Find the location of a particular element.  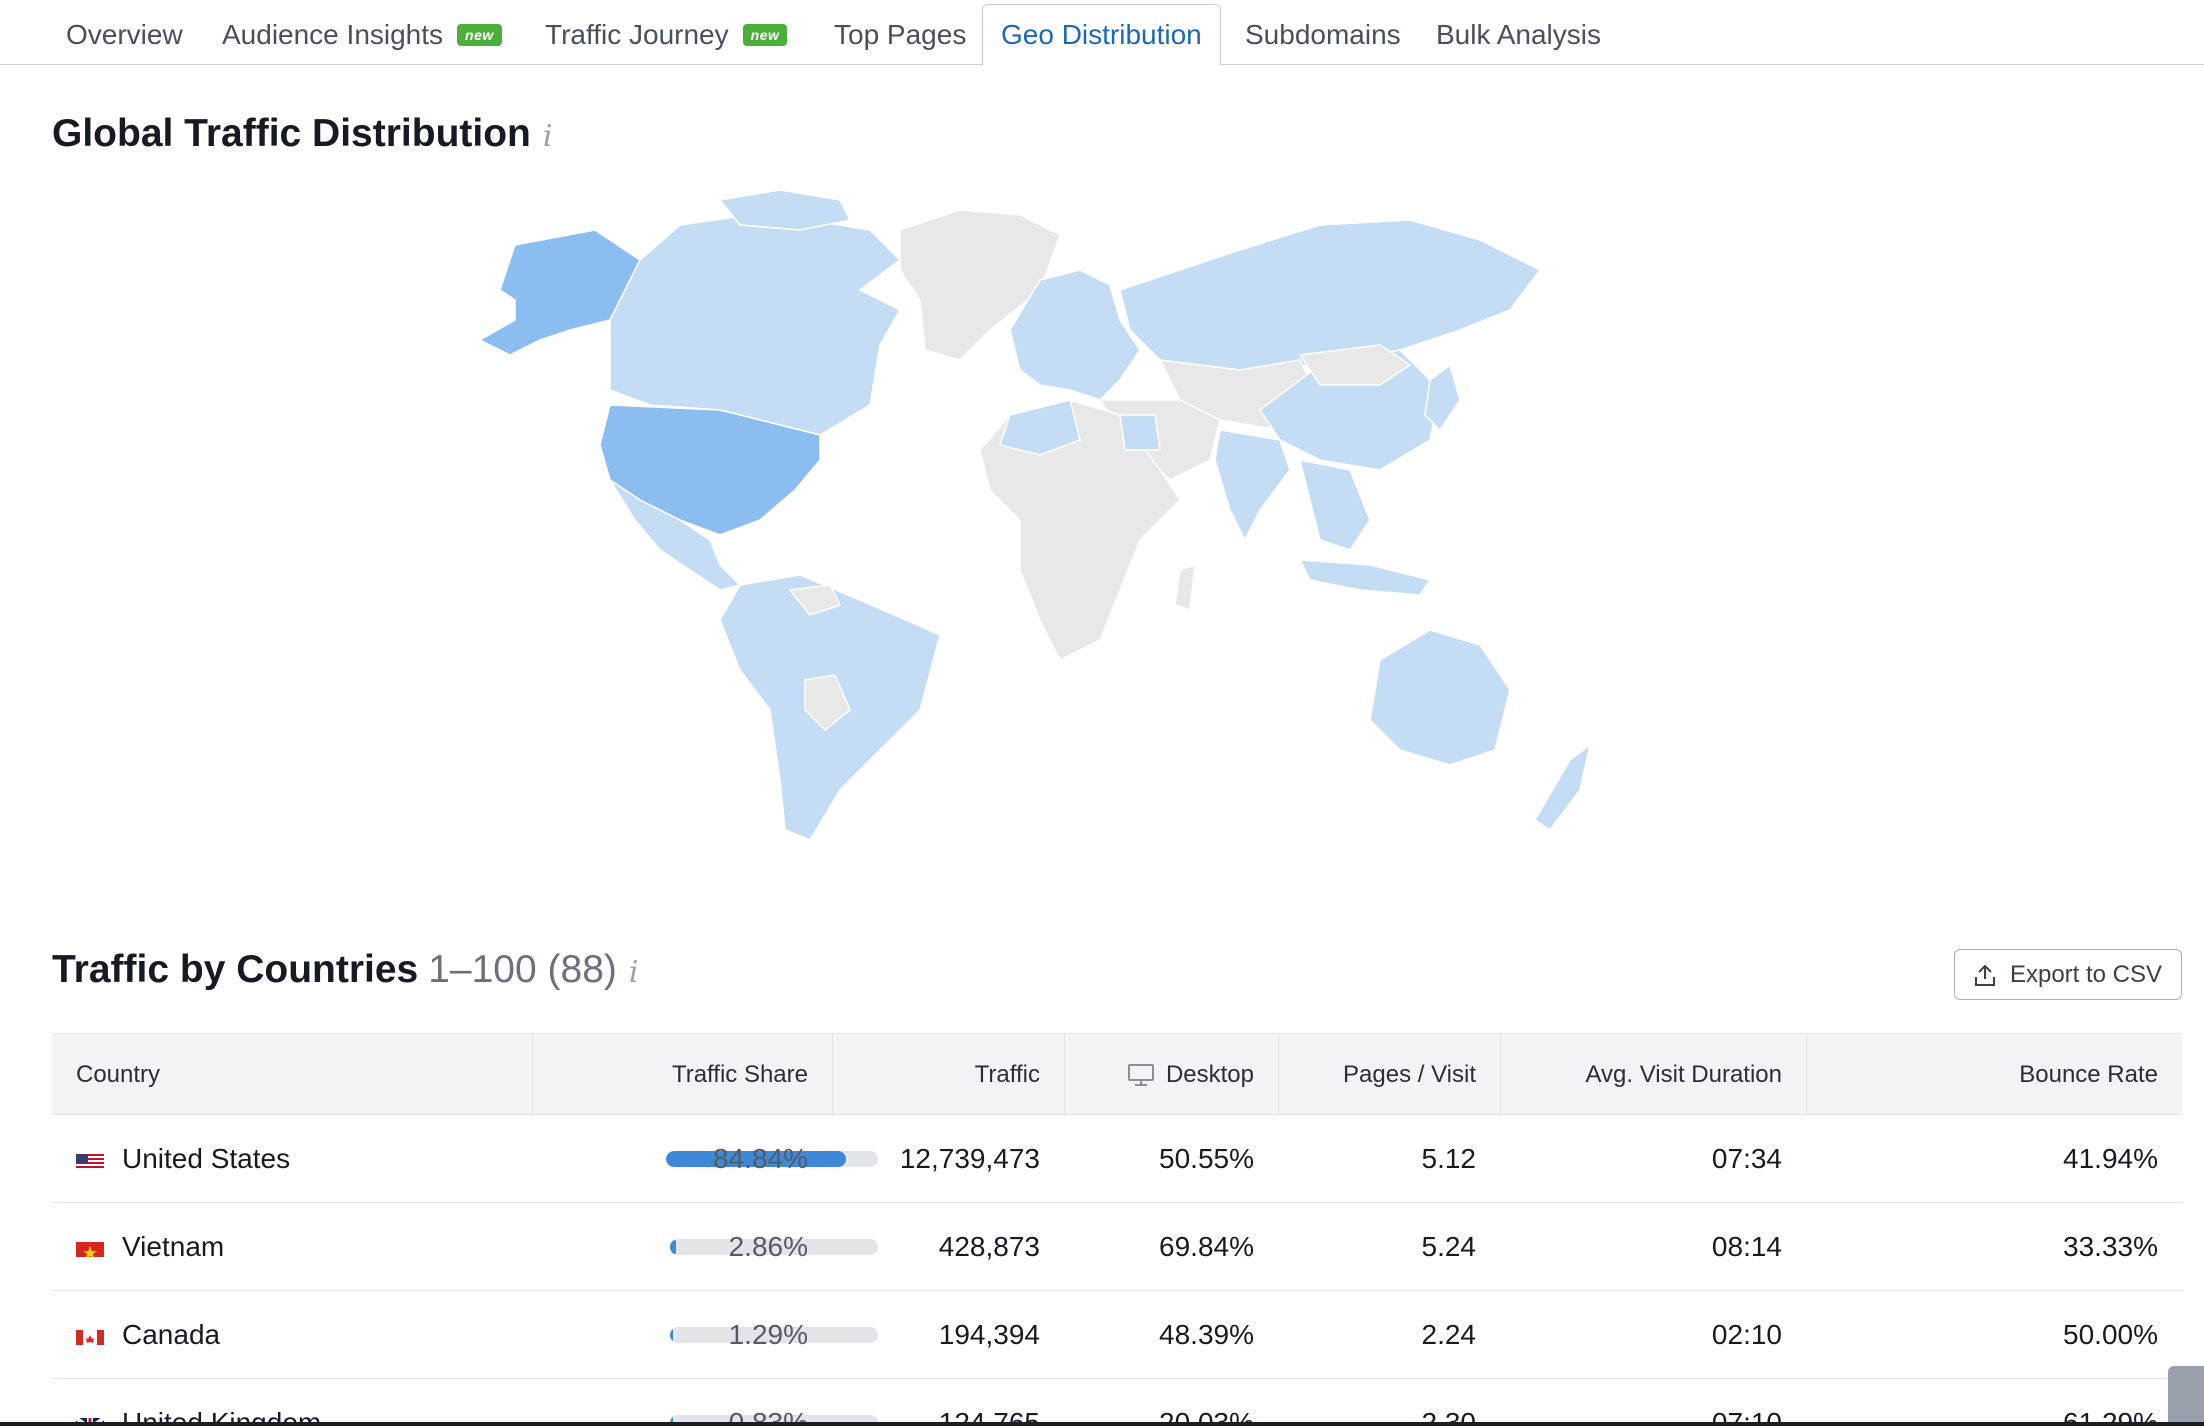

col-pages-visit: Pages / Visit is located at coordinates (1389, 1075).